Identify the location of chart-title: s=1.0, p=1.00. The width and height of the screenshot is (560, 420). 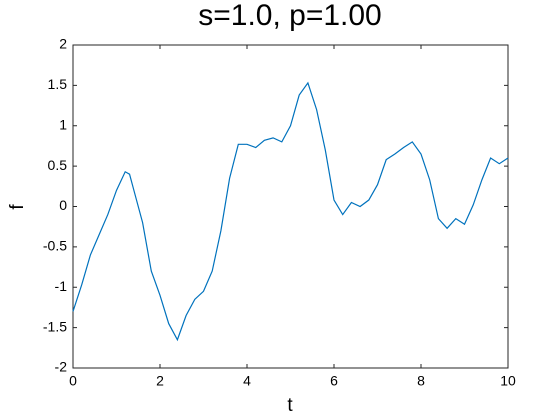
(290, 16).